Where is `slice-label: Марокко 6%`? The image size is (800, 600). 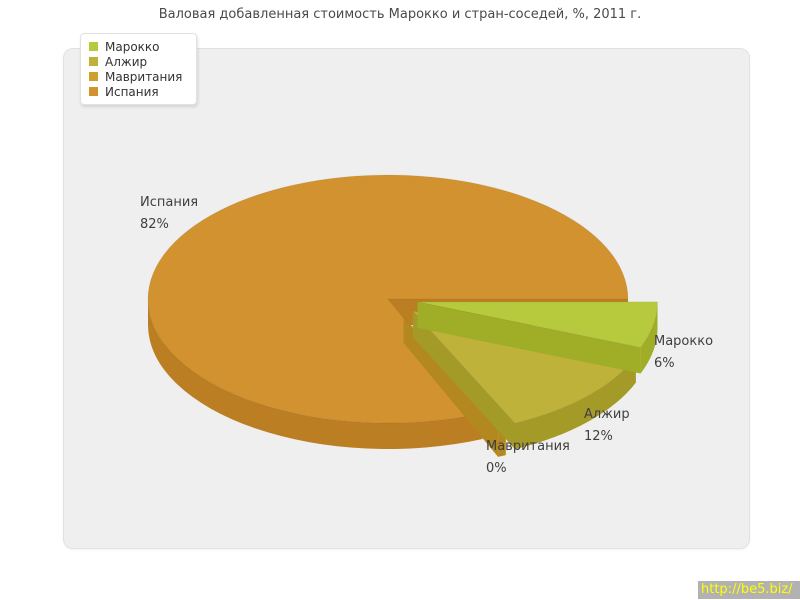
slice-label: Марокко 6% is located at coordinates (683, 353).